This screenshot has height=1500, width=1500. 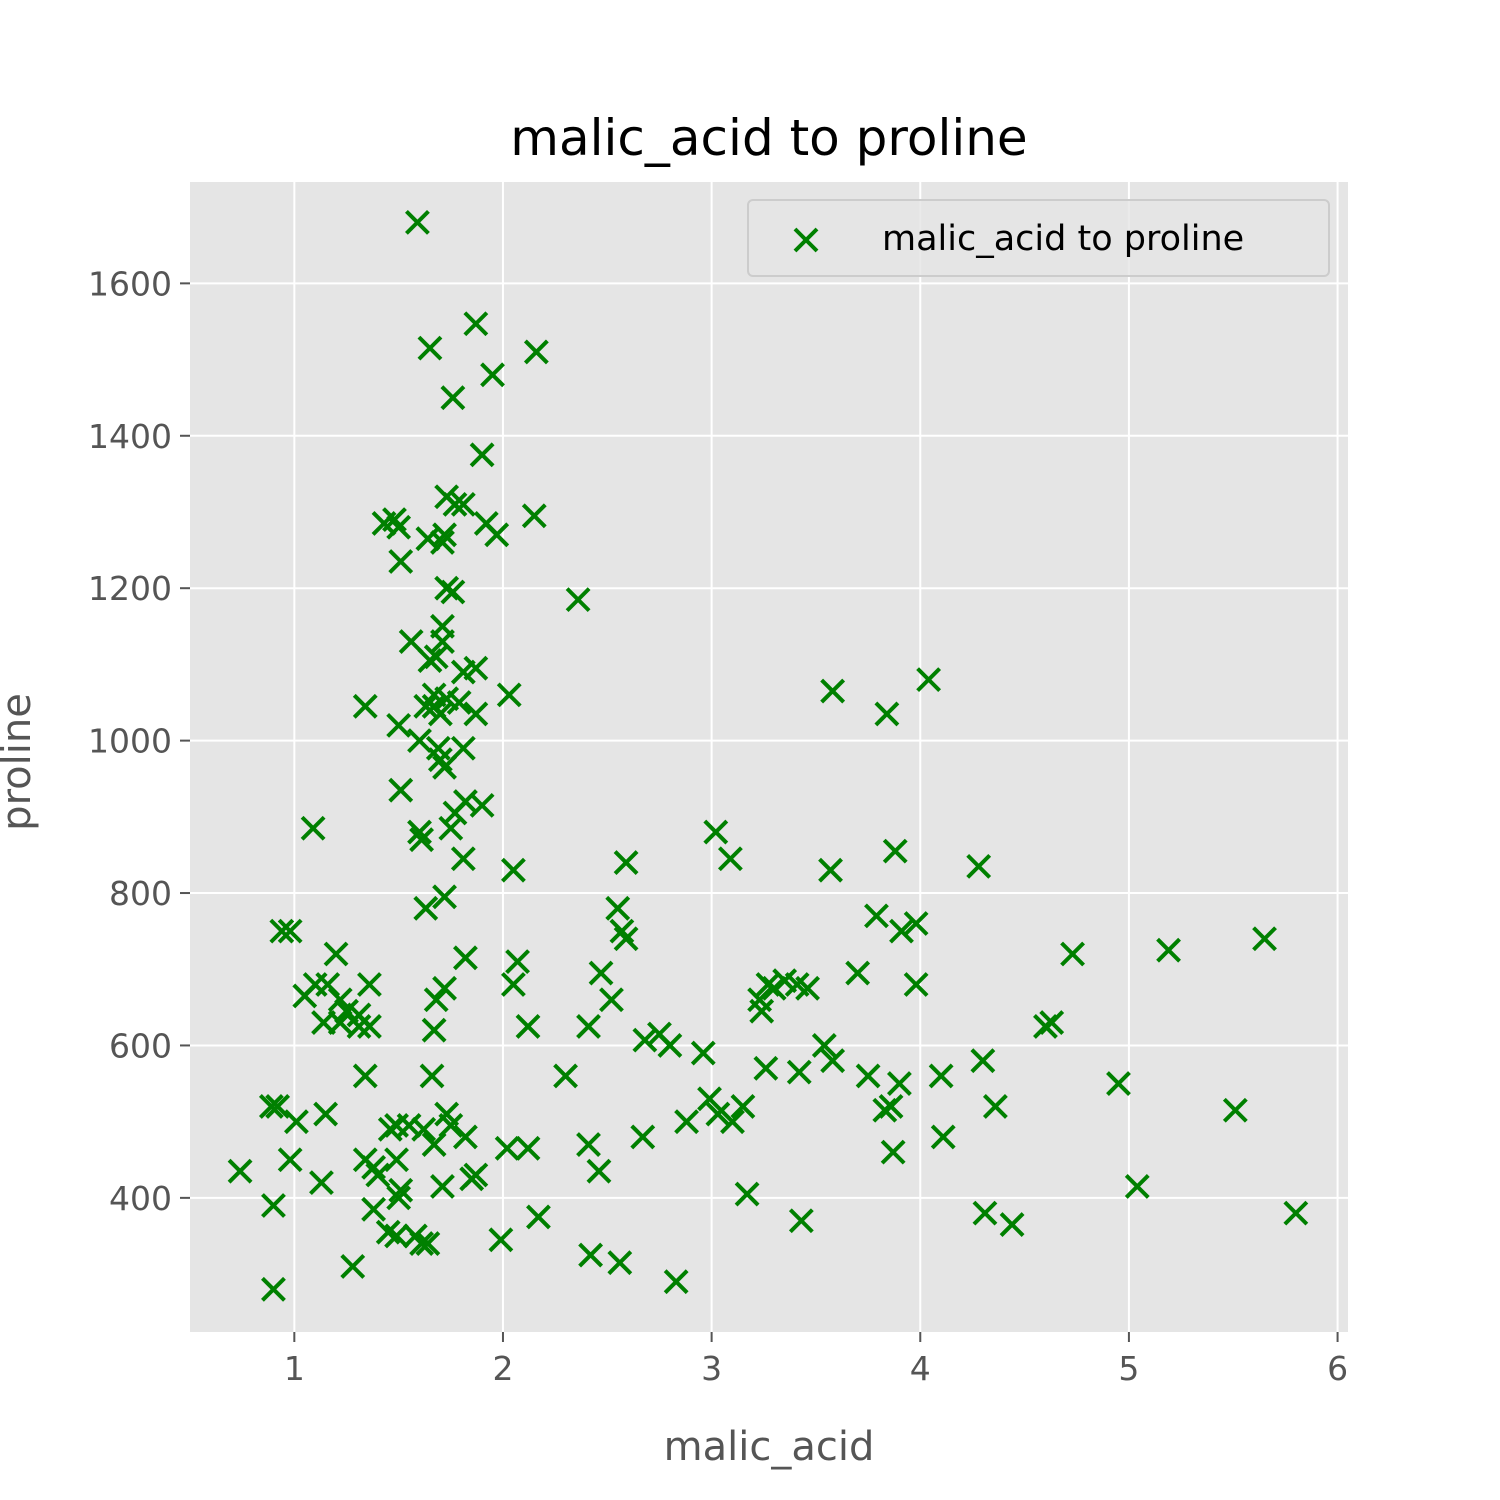 I want to click on x-tick-label: 4, so click(x=920, y=1368).